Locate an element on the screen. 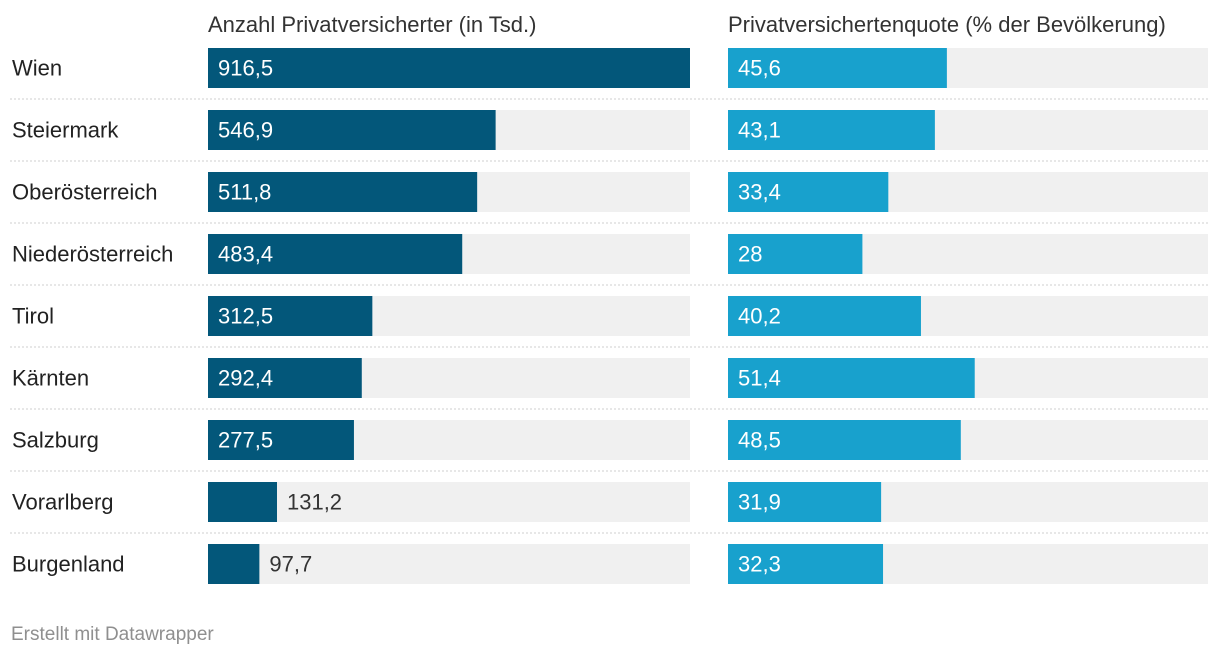  data-label: 28 is located at coordinates (750, 254).